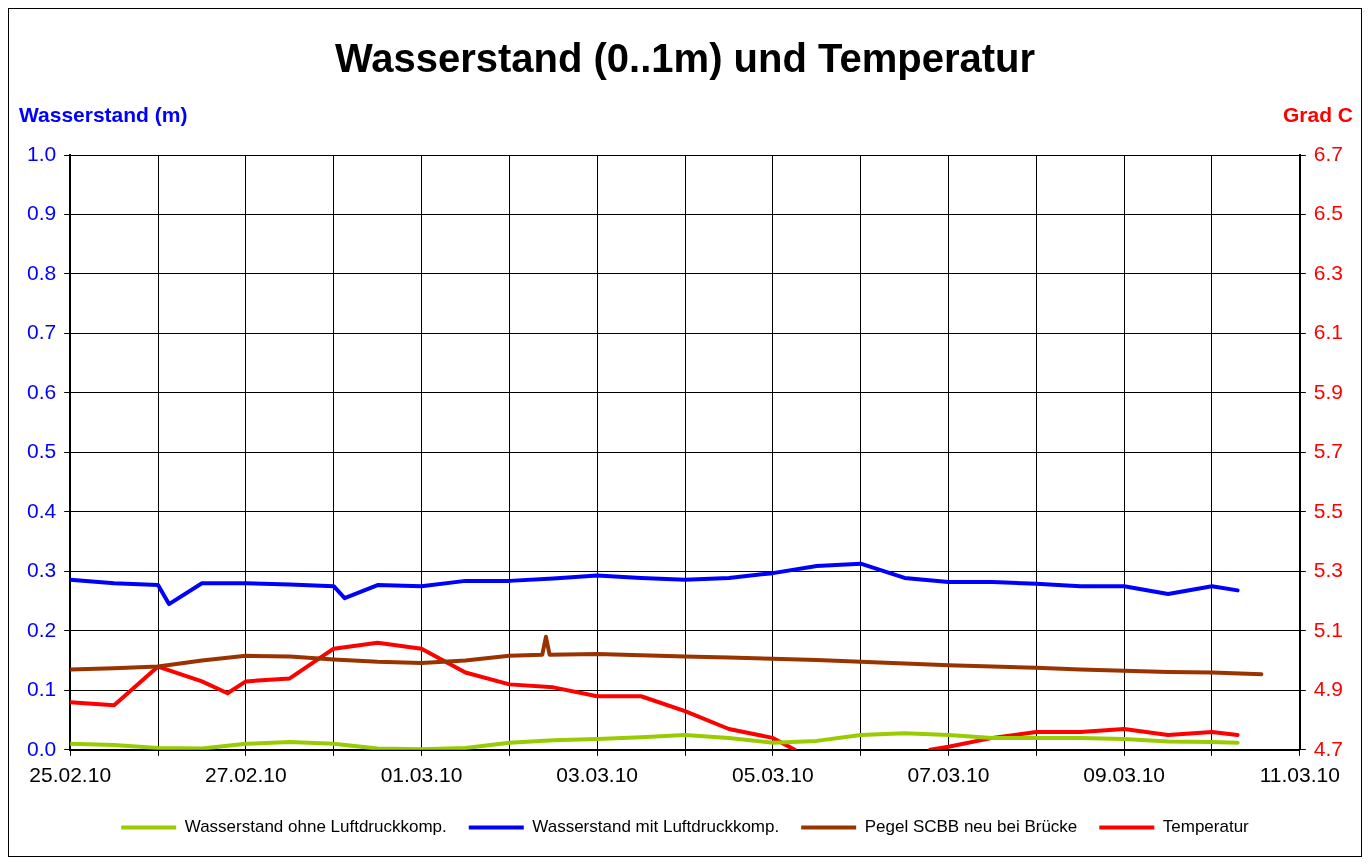  I want to click on x-tick-label: 07.03.10, so click(948, 775).